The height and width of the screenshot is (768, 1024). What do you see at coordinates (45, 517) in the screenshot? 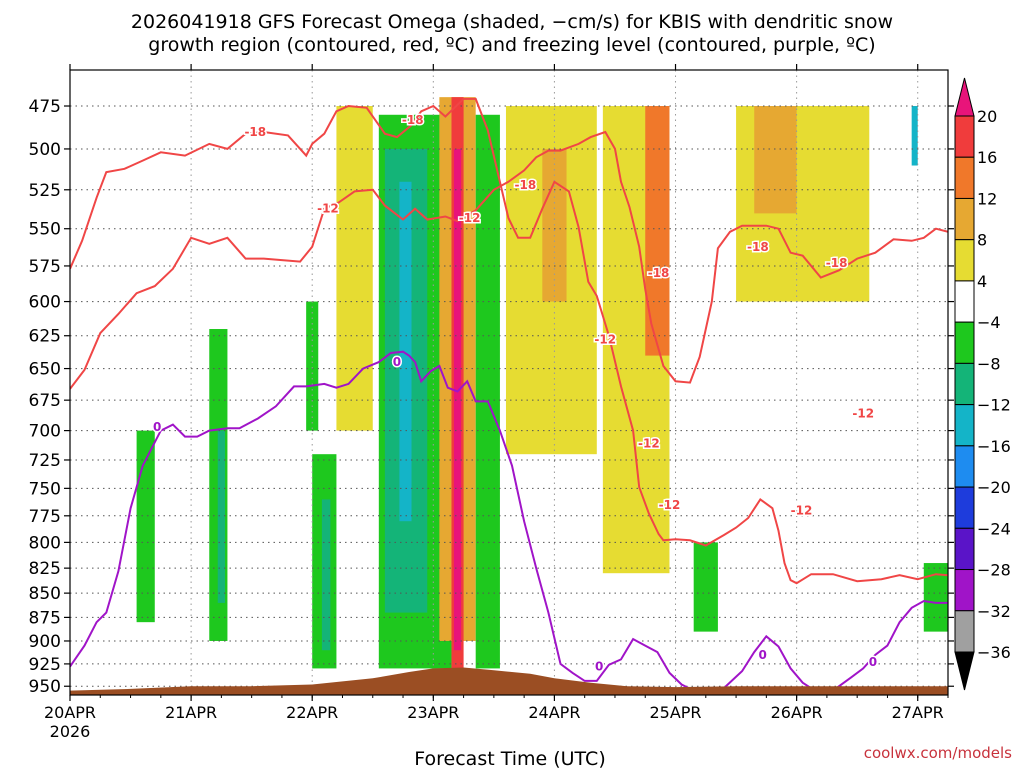
I see `y-tick-label-12: 775` at bounding box center [45, 517].